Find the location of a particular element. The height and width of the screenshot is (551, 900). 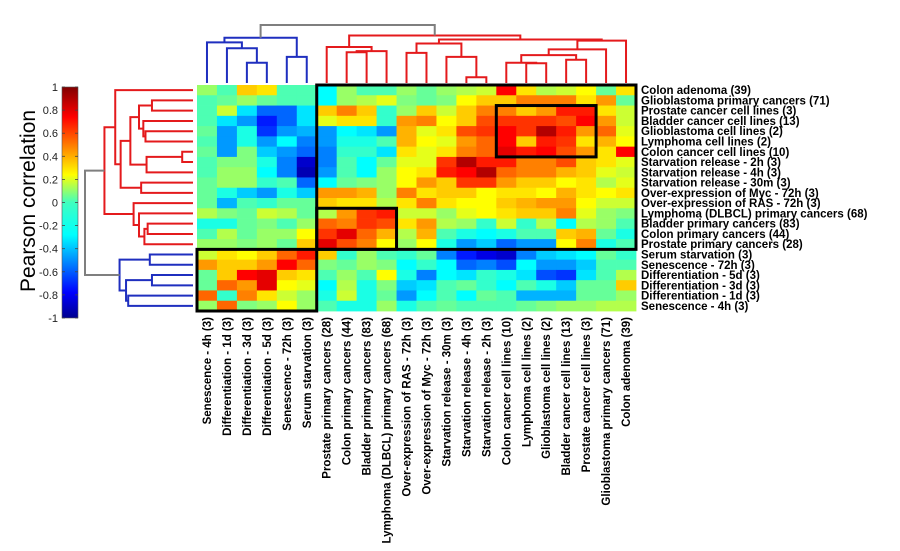

cell-lines-cluster-box is located at coordinates (546, 131).